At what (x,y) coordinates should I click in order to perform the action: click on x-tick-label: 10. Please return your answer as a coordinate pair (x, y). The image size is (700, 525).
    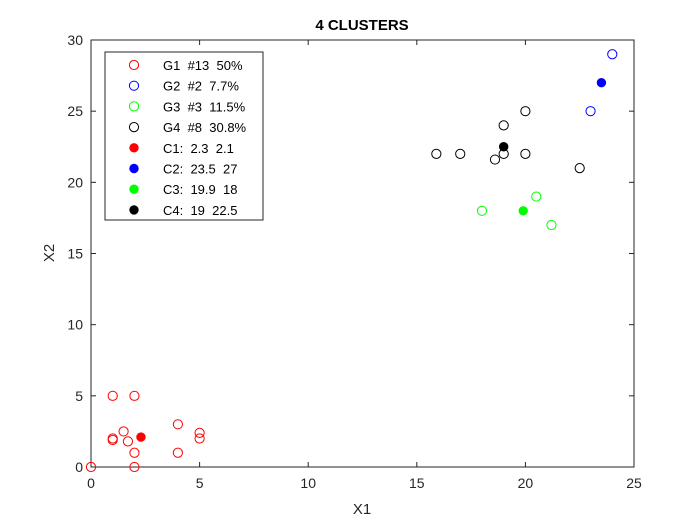
    Looking at the image, I should click on (308, 483).